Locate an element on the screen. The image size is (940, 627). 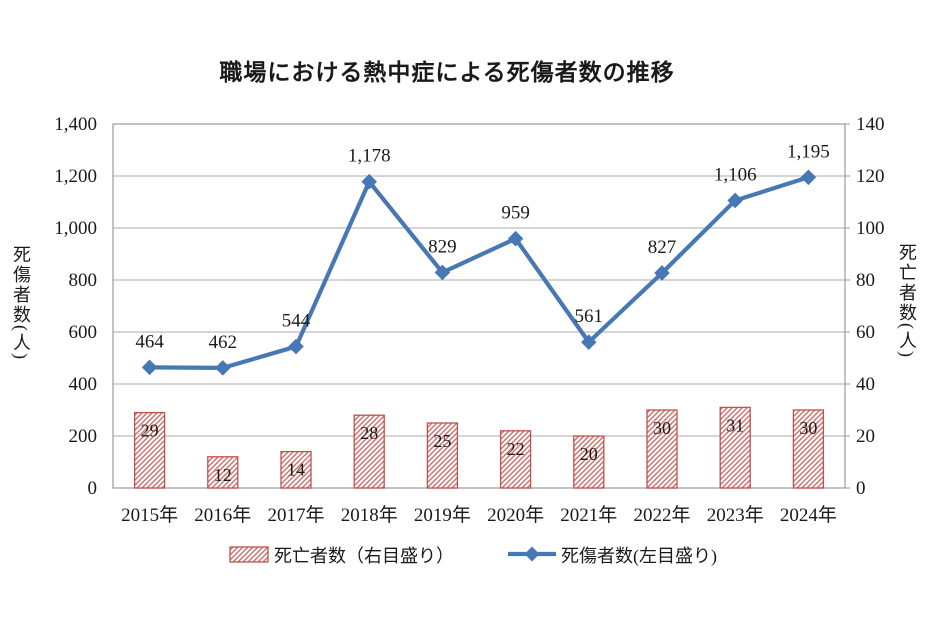
legend-diamond-marker is located at coordinates (532, 554).